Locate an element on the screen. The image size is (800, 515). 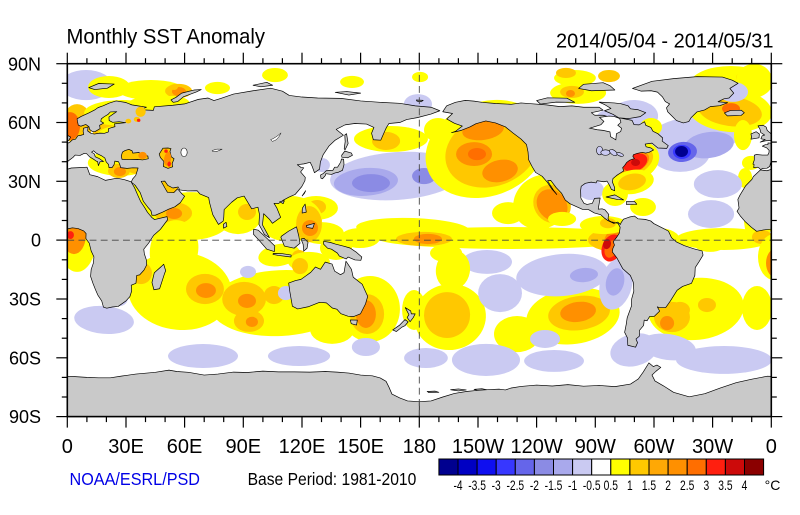
svg-text: 150W is located at coordinates (478, 447).